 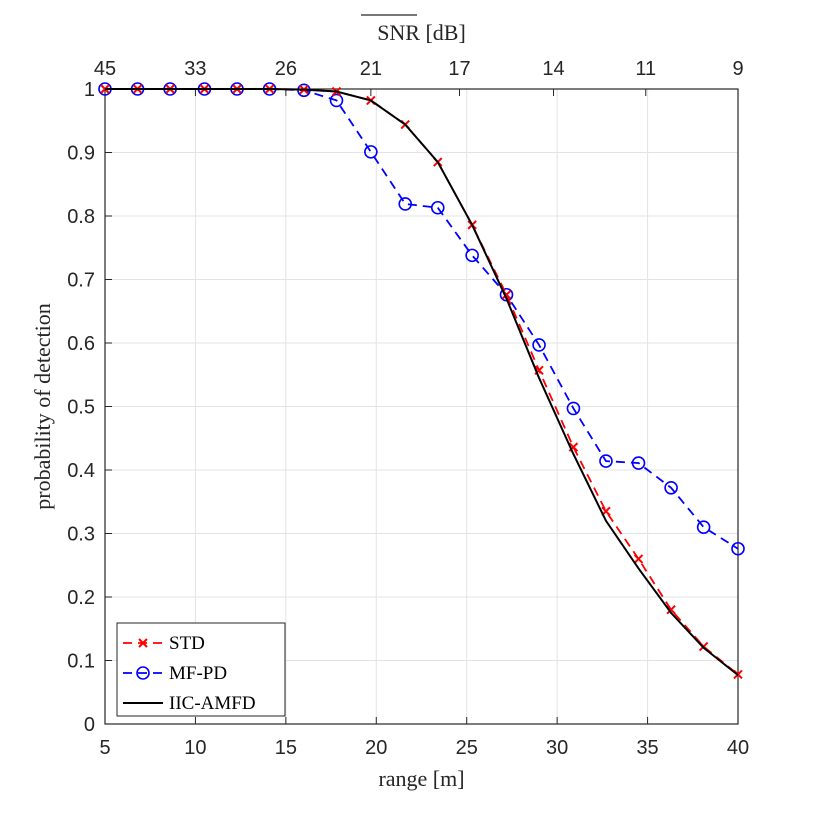 I want to click on top-tick-label: 11, so click(x=645, y=69).